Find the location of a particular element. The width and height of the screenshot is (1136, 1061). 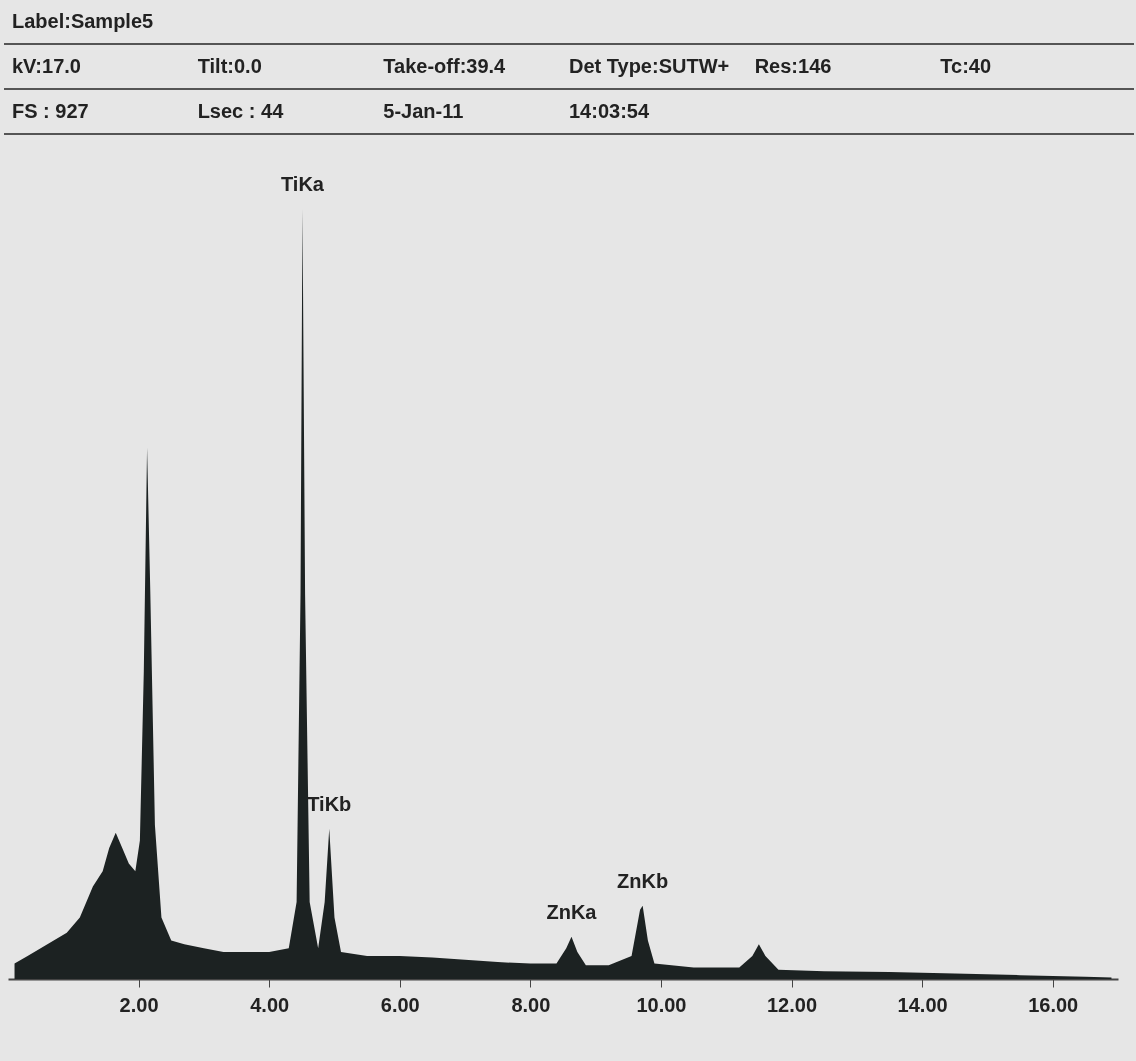

x-tick-label: 6.00 is located at coordinates (400, 1004).